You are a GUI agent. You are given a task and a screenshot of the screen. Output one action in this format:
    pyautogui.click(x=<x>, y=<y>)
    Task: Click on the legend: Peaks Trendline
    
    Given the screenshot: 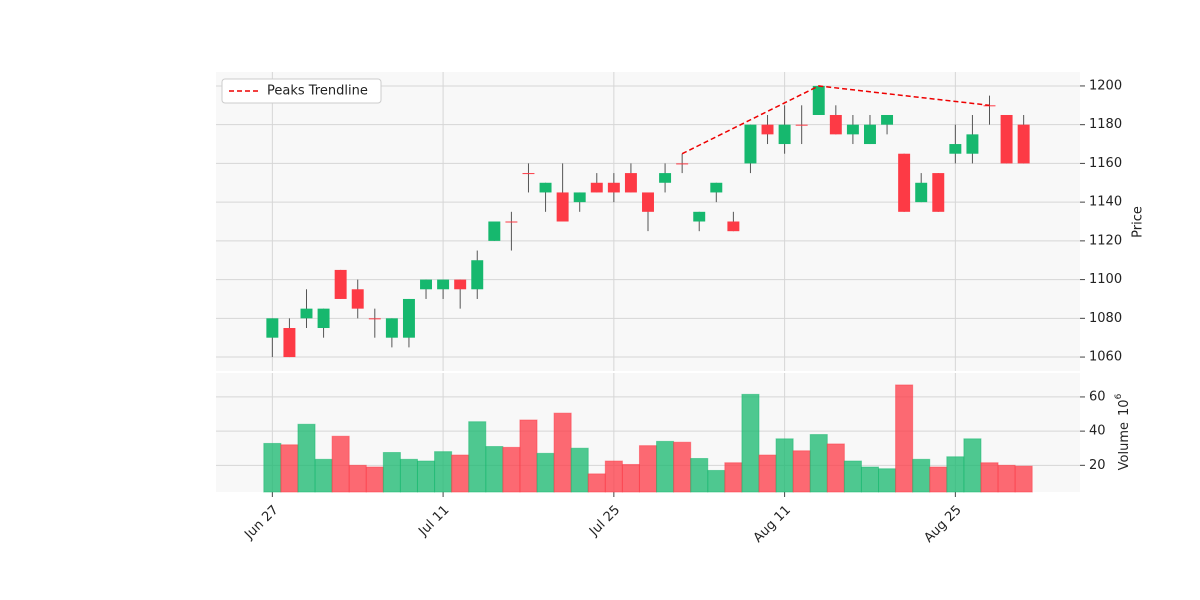 What is the action you would take?
    pyautogui.click(x=301, y=91)
    